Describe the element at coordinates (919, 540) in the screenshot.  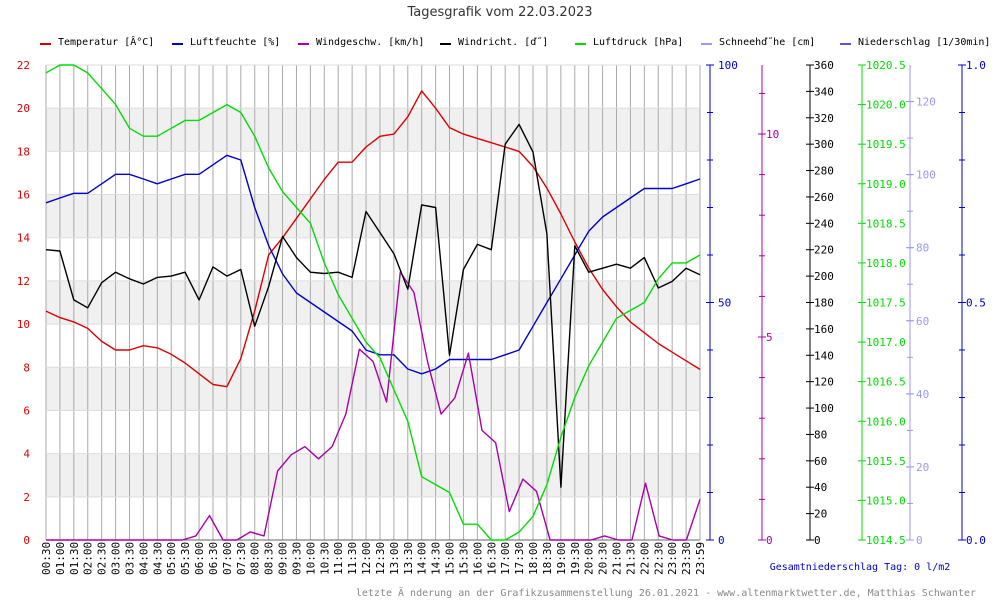
I see `y-tick-snow: 0` at that location.